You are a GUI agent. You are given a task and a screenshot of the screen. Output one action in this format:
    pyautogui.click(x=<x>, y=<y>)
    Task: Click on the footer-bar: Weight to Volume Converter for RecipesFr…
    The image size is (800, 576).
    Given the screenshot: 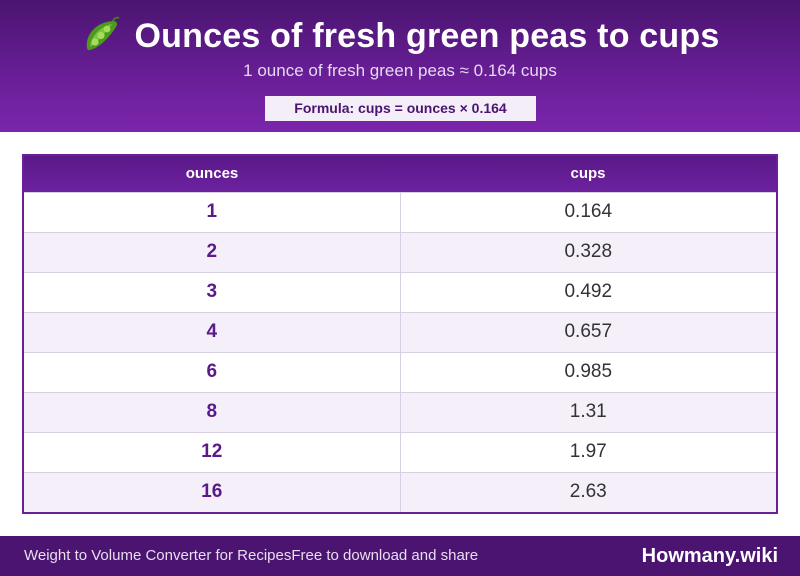 What is the action you would take?
    pyautogui.click(x=400, y=556)
    